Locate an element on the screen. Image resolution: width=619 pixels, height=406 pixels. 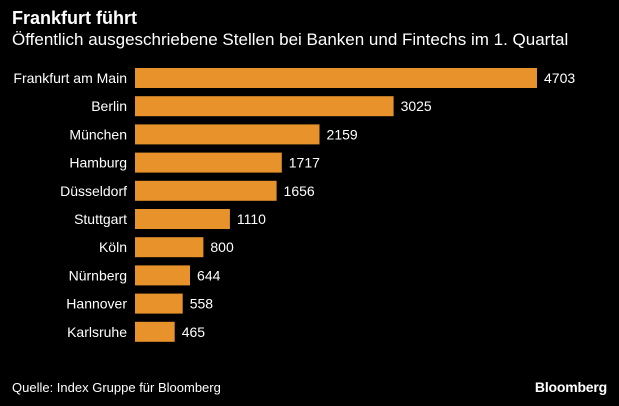
value-label: 465 is located at coordinates (194, 332).